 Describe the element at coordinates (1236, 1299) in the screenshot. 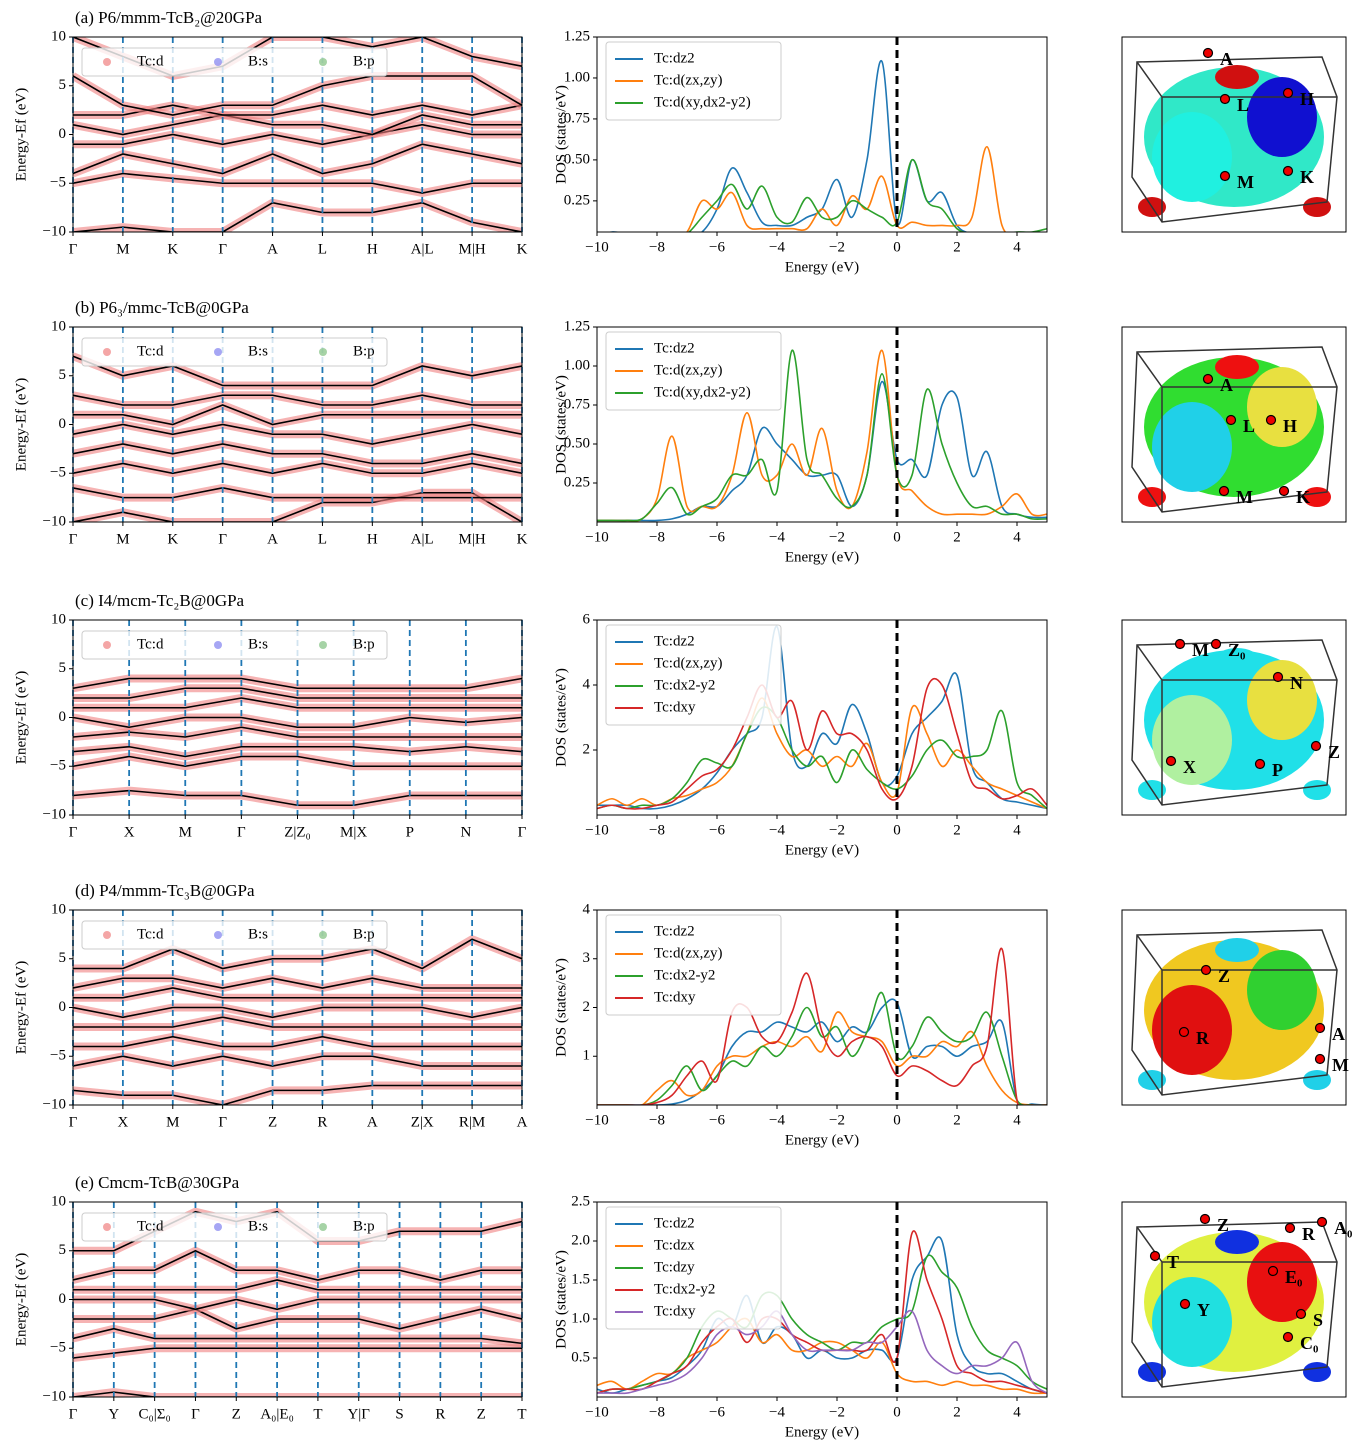

I see `fermi-surface: Z R A₀ T E₀ Y S C₀` at that location.